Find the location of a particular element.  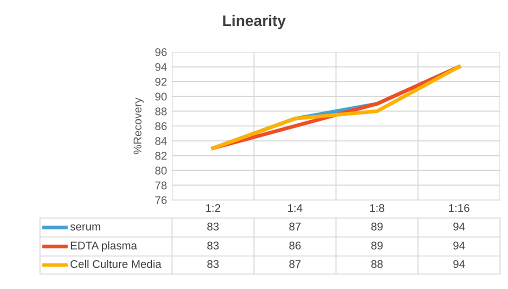

x-tick-label: 1:4 is located at coordinates (295, 208).